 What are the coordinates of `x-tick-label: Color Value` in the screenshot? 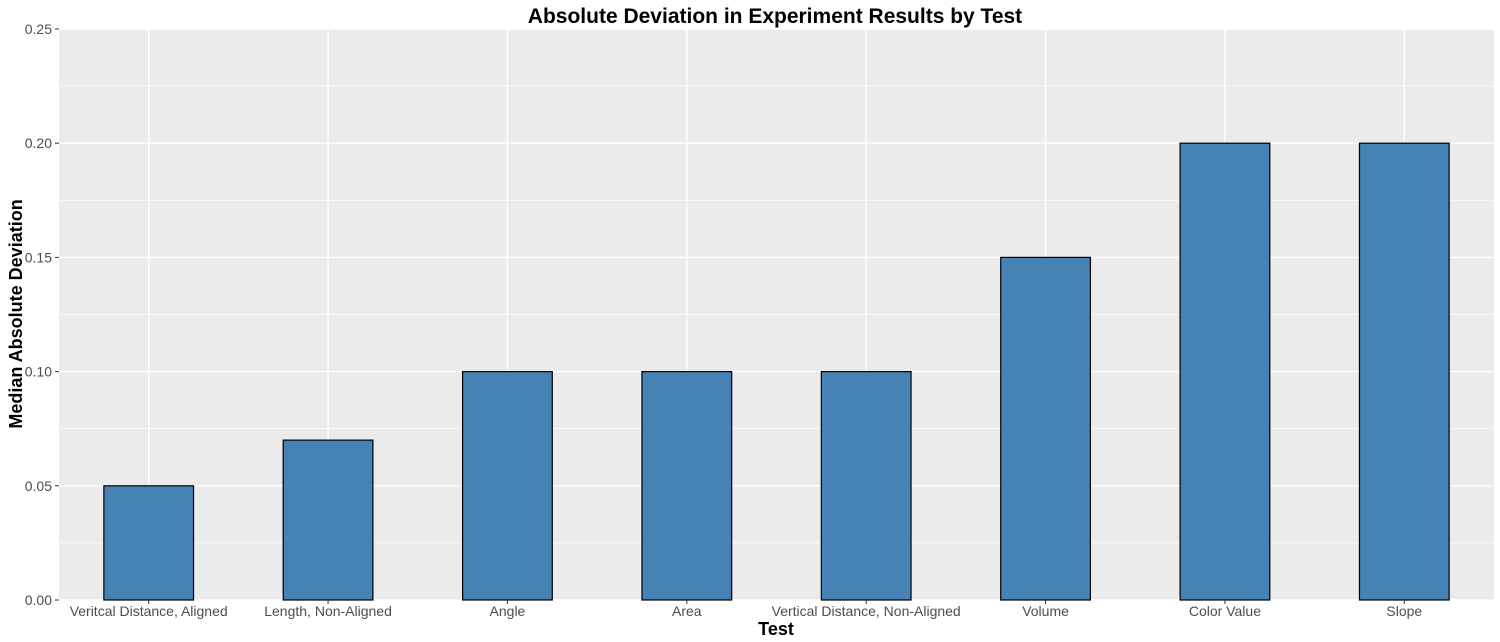 It's located at (1225, 611).